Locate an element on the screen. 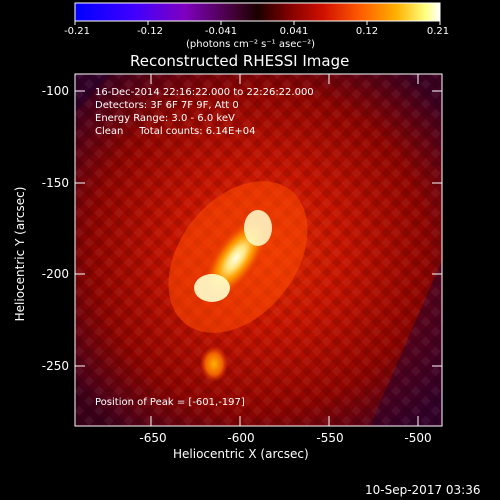  colorbar-unit-label: (photons cm⁻² s⁻¹ asec⁻²) is located at coordinates (251, 44).